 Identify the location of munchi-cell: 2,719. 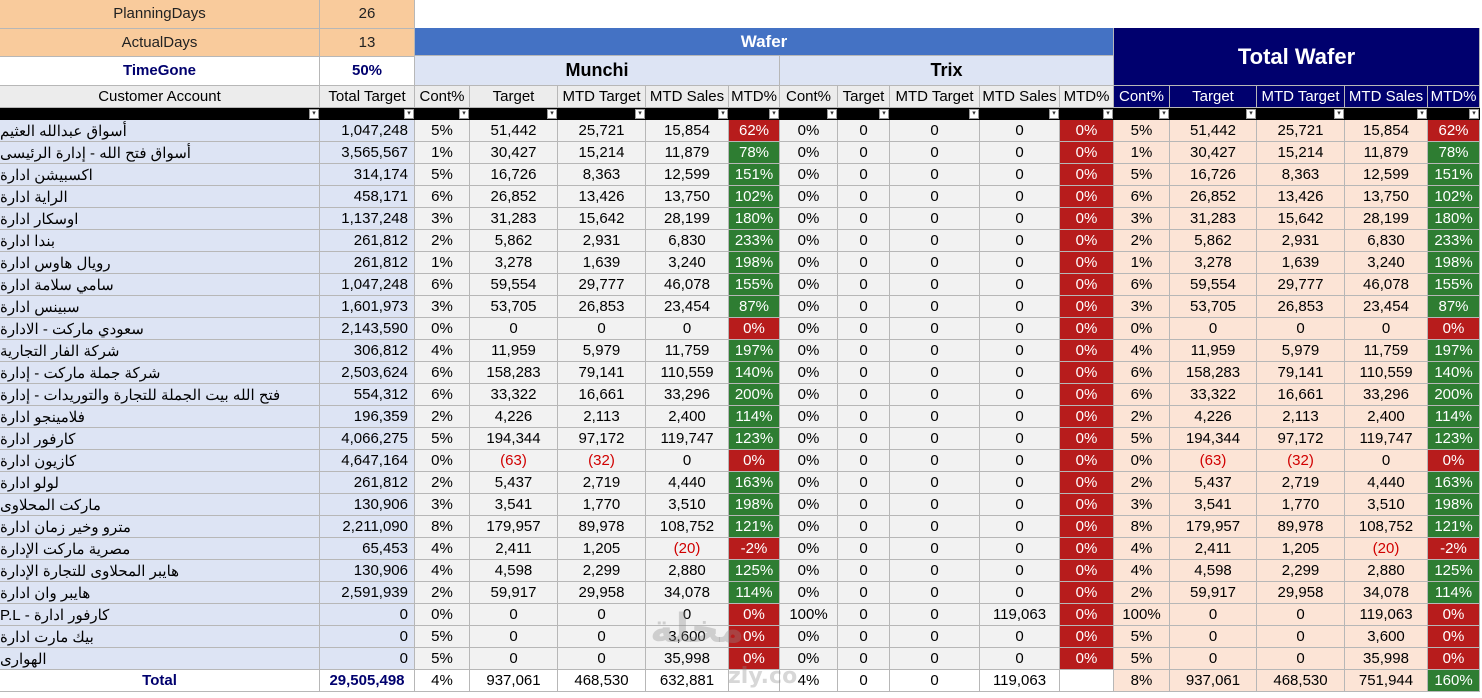
(602, 483).